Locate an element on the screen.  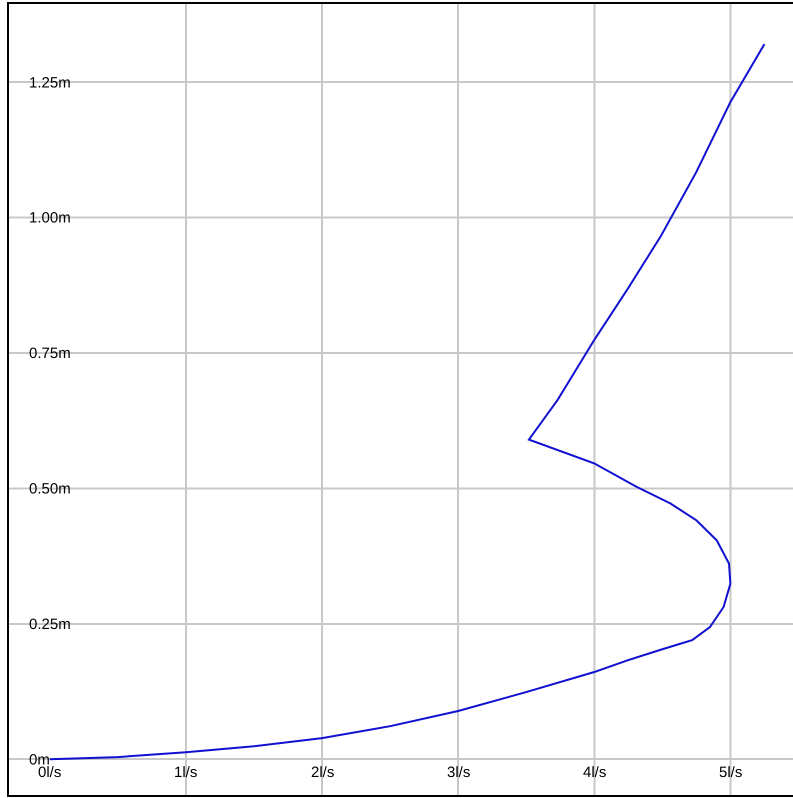
y-tick-label: 0.75m is located at coordinates (50, 353).